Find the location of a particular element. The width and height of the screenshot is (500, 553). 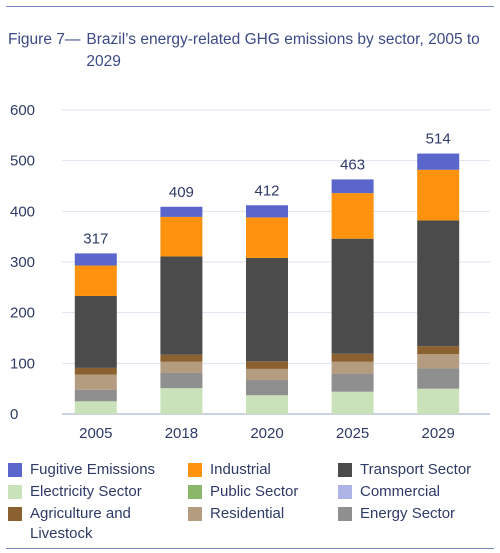

x-tick-label: 2018 is located at coordinates (181, 433).